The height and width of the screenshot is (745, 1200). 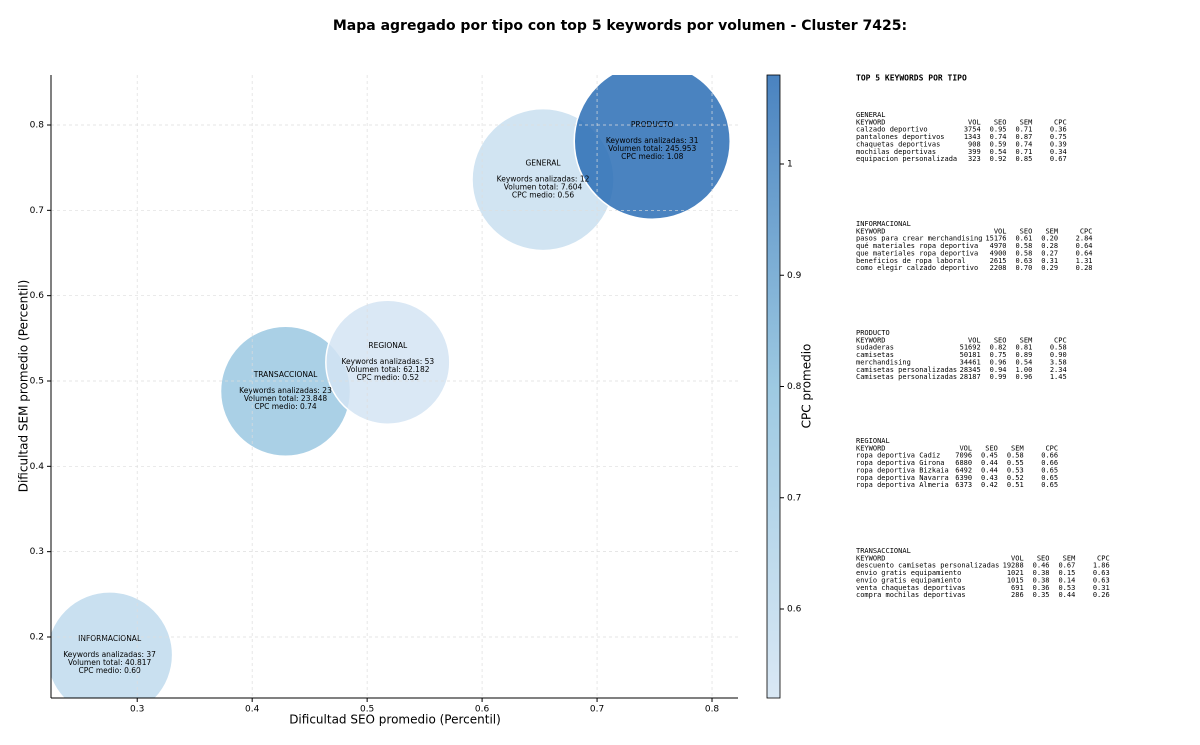 What do you see at coordinates (252, 710) in the screenshot?
I see `x-tick-label: 0.4` at bounding box center [252, 710].